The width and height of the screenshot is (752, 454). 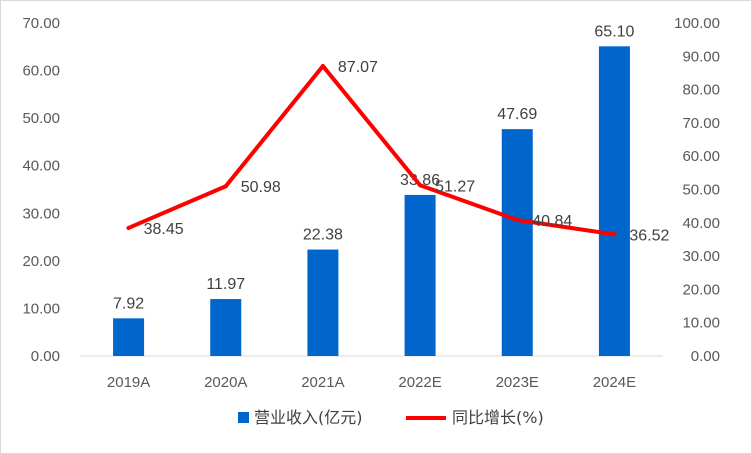 What do you see at coordinates (41, 308) in the screenshot?
I see `left-axis-tick-label: 10.00` at bounding box center [41, 308].